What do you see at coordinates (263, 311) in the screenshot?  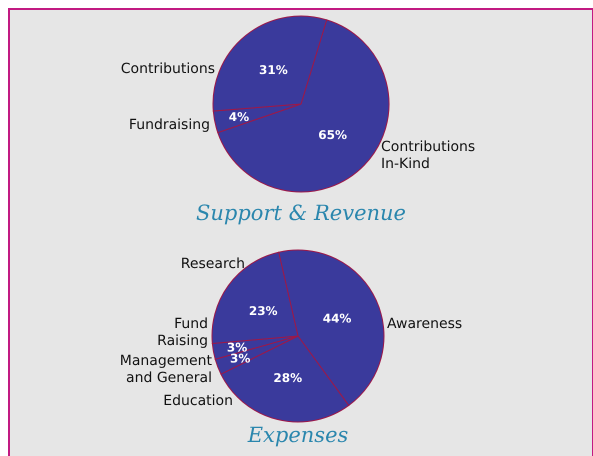 I see `data-label: 23%` at bounding box center [263, 311].